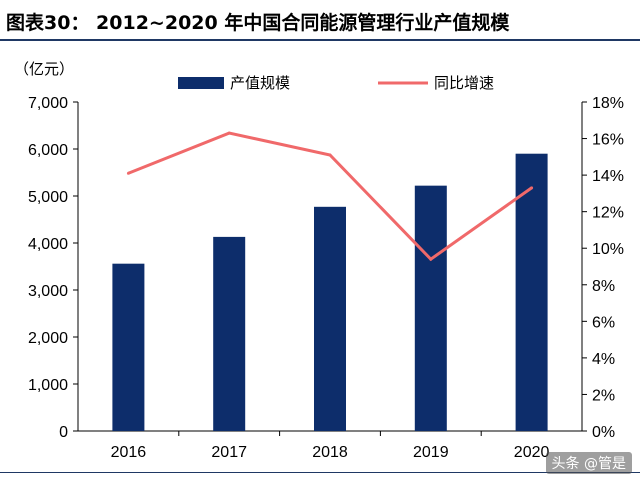 Image resolution: width=640 pixels, height=480 pixels. What do you see at coordinates (608, 213) in the screenshot?
I see `y-right-tick-label: 12%` at bounding box center [608, 213].